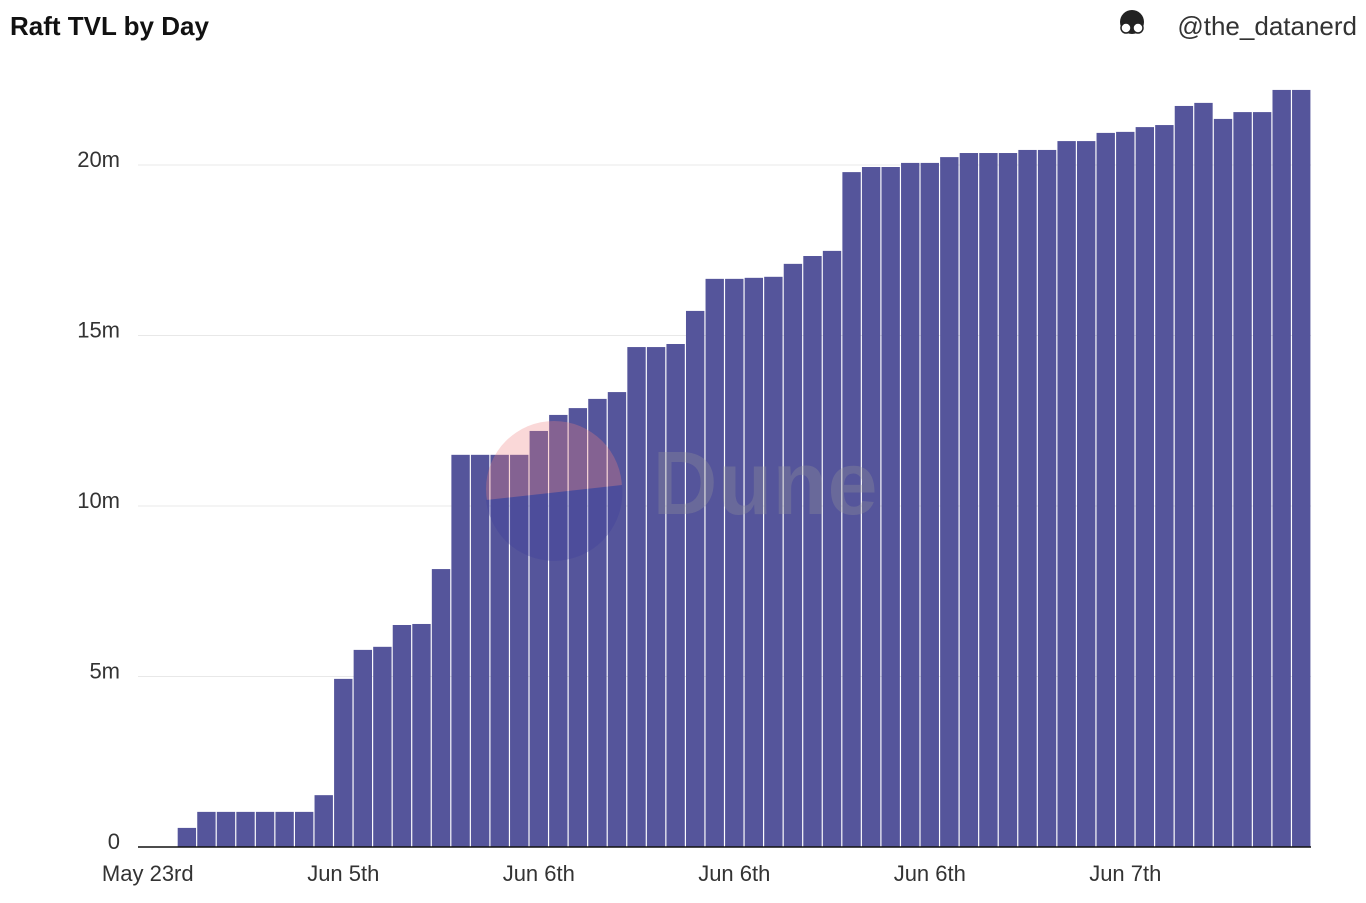 This screenshot has width=1366, height=903. What do you see at coordinates (114, 841) in the screenshot?
I see `y-tick-label: 0` at bounding box center [114, 841].